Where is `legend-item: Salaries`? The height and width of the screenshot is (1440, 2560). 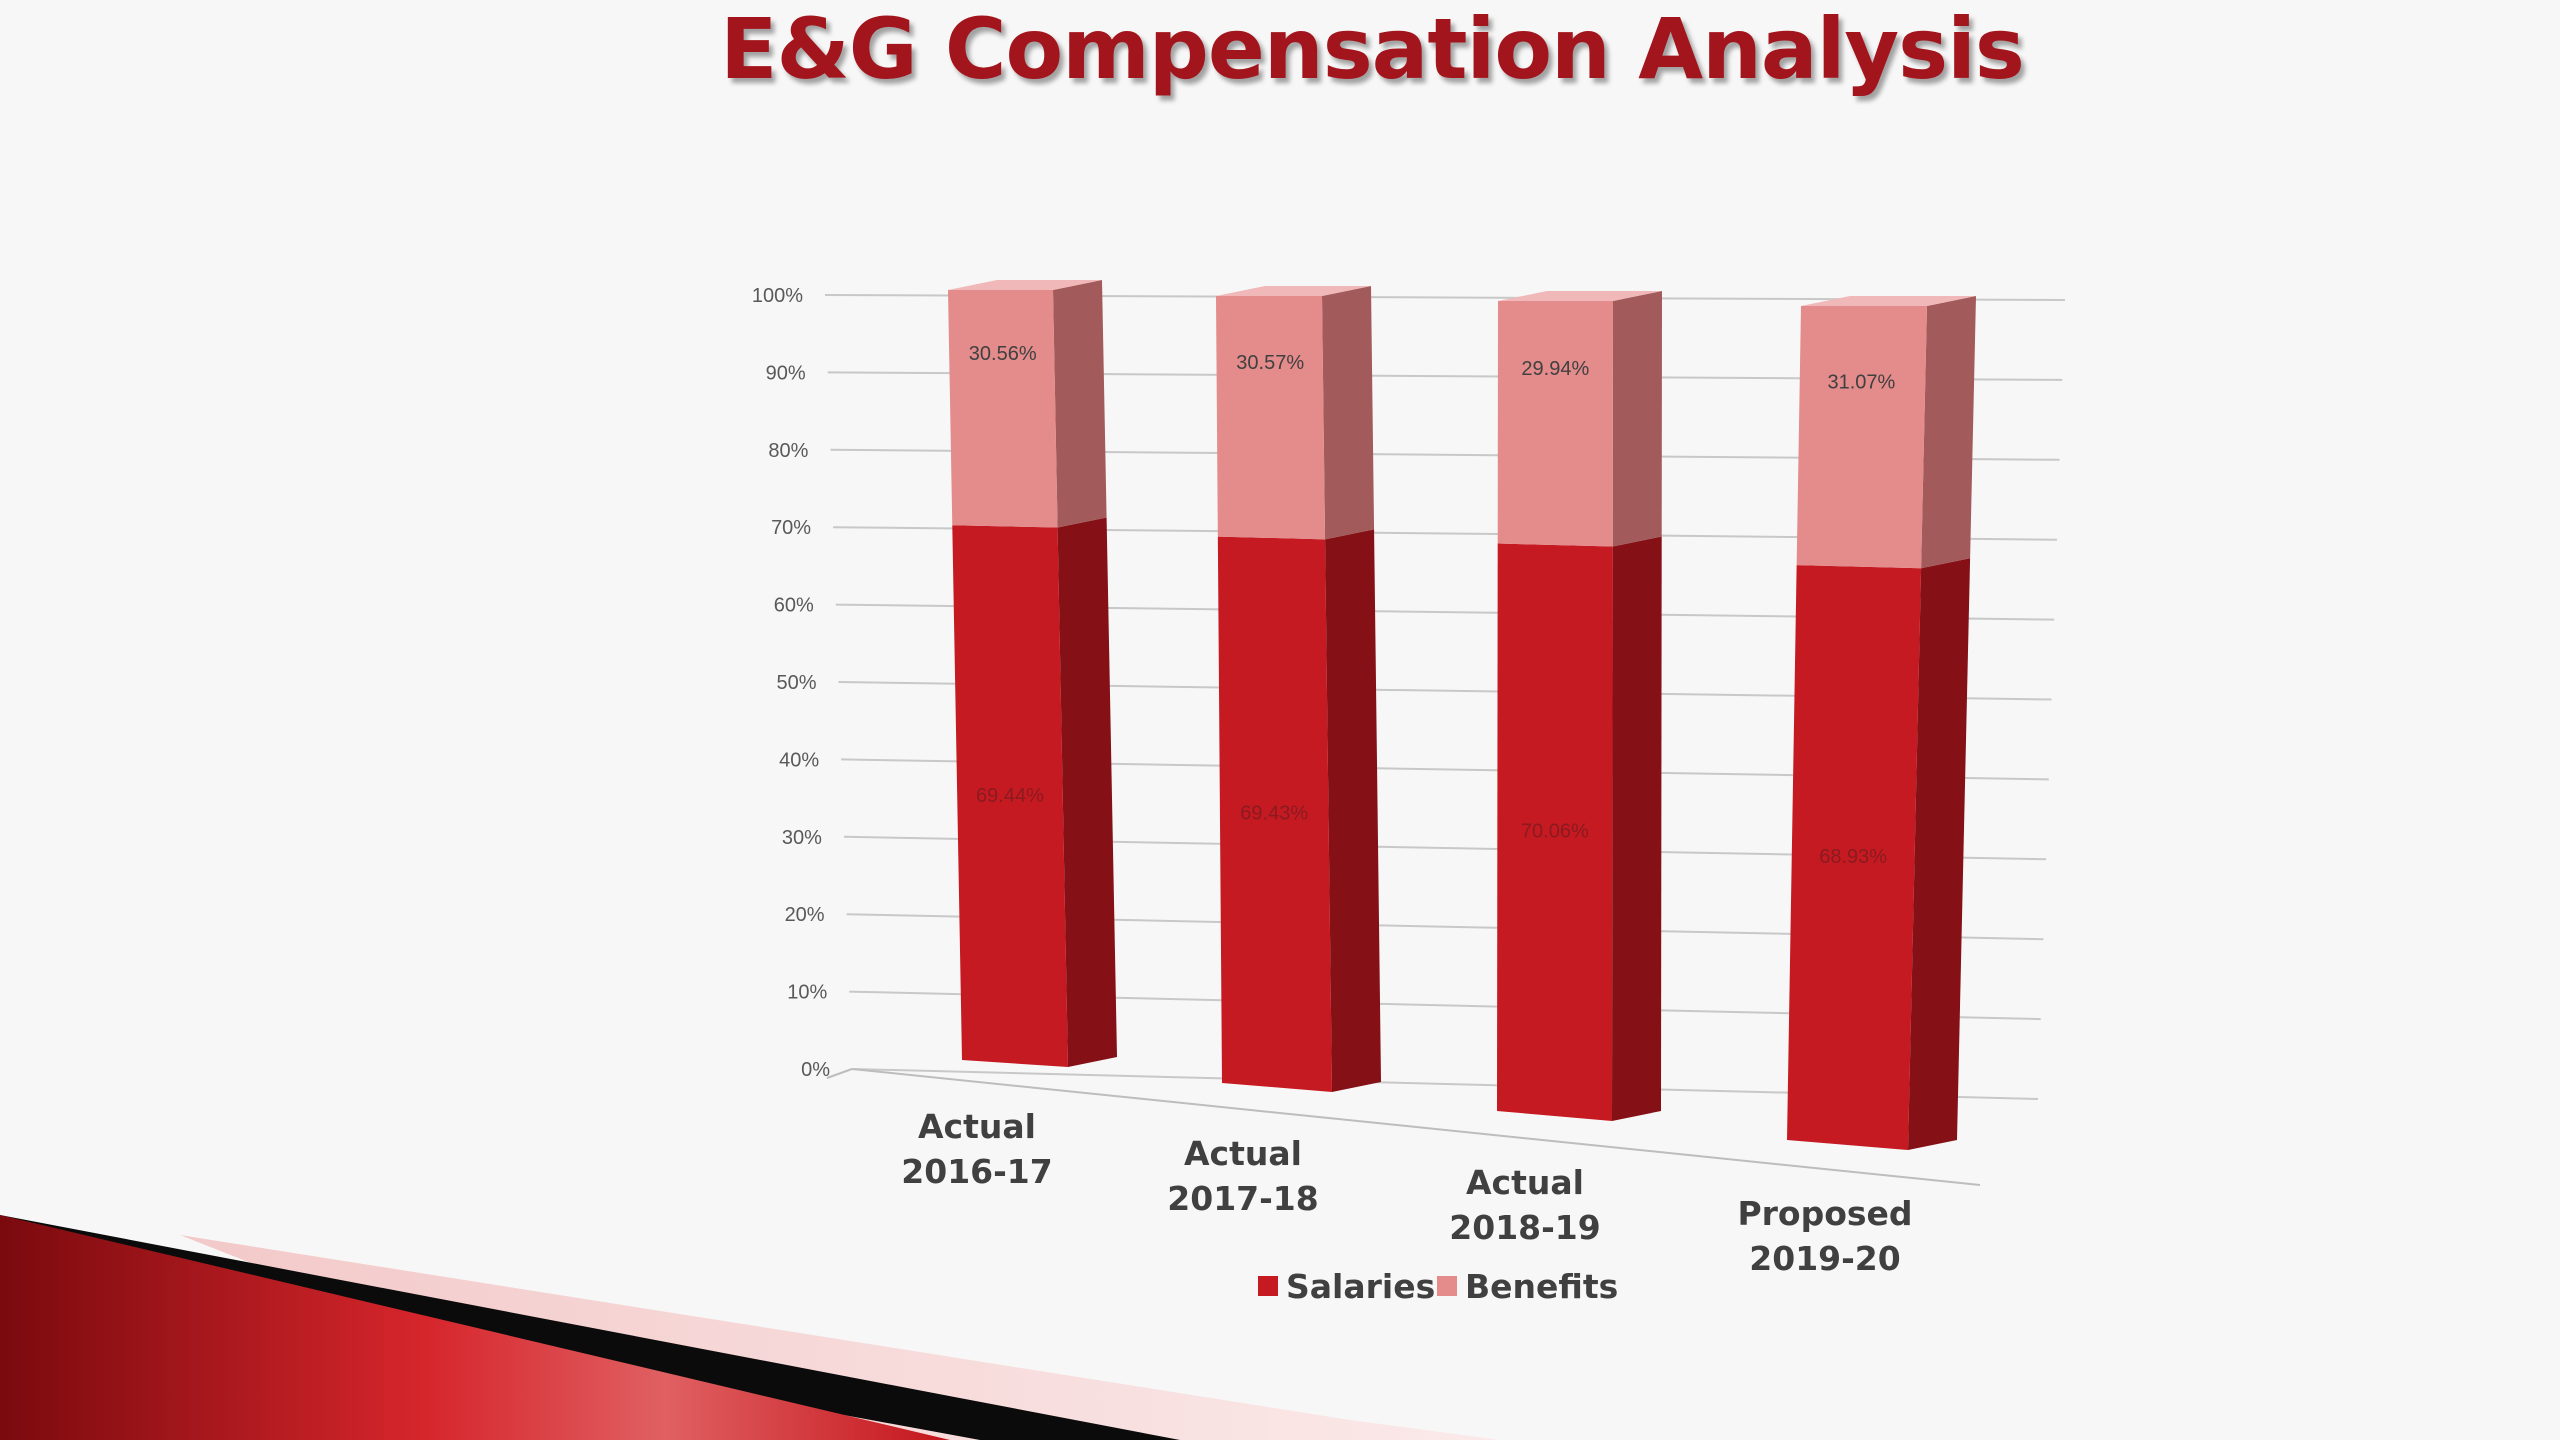
legend-item: Salaries is located at coordinates (1346, 1286).